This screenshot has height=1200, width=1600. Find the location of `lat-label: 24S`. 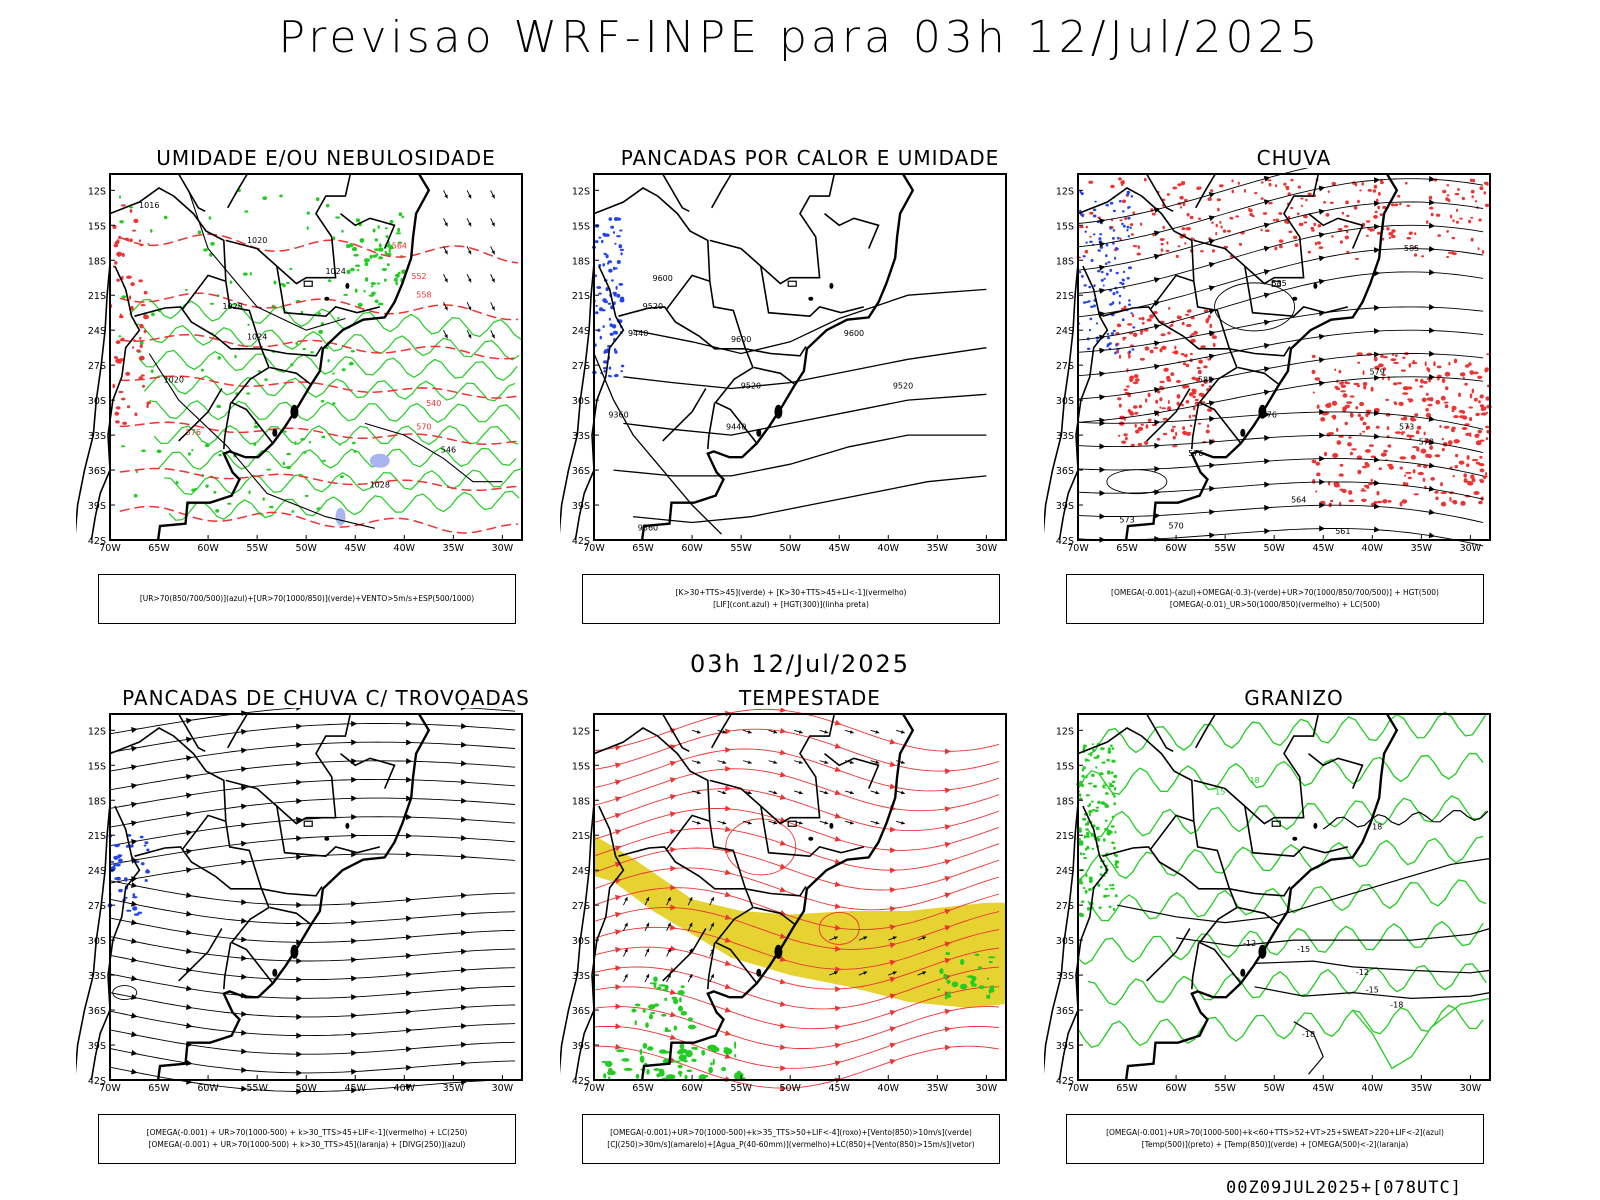

lat-label: 24S is located at coordinates (97, 871).